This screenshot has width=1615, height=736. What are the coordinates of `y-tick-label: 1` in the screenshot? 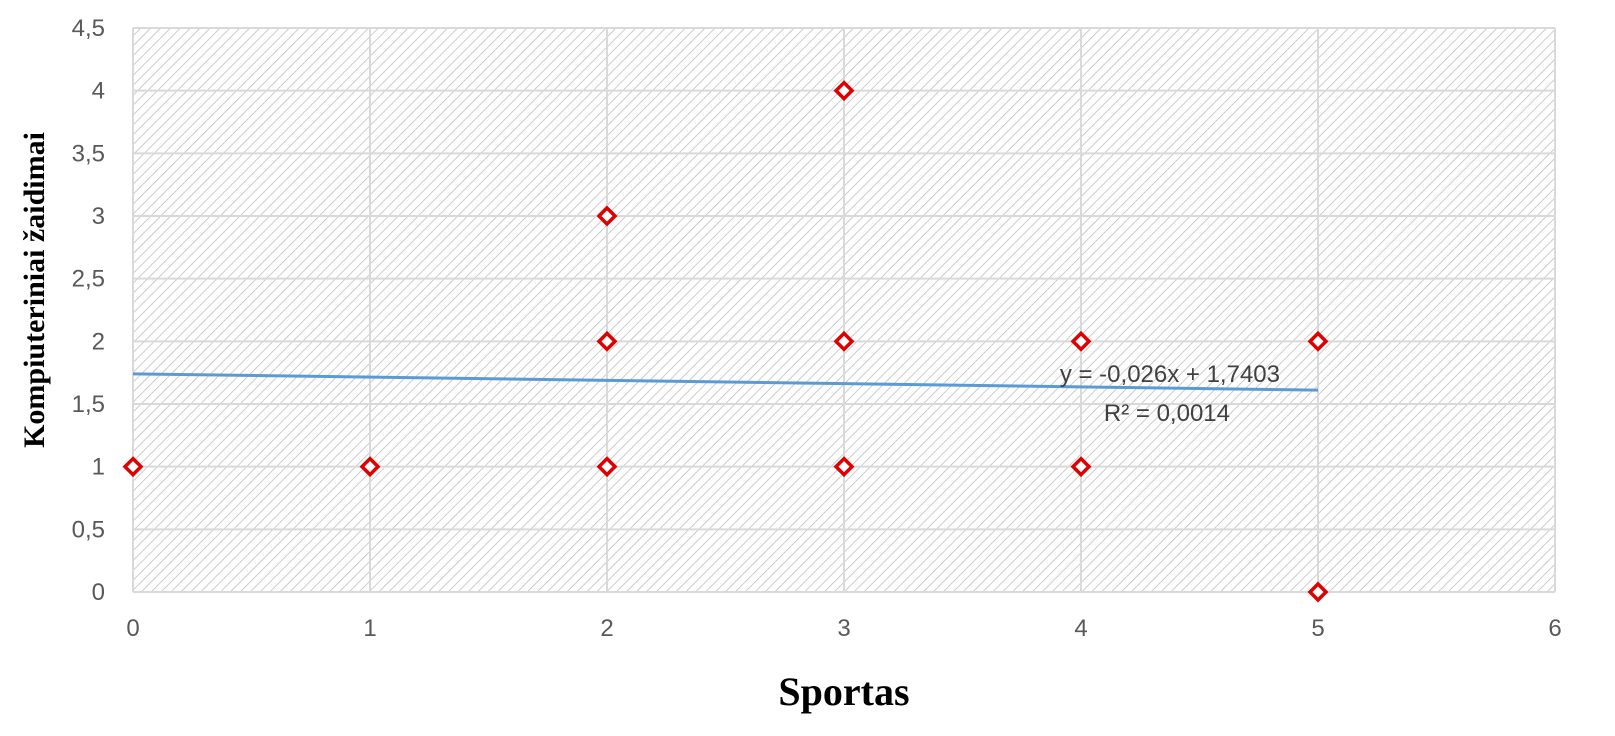 It's located at (98, 467).